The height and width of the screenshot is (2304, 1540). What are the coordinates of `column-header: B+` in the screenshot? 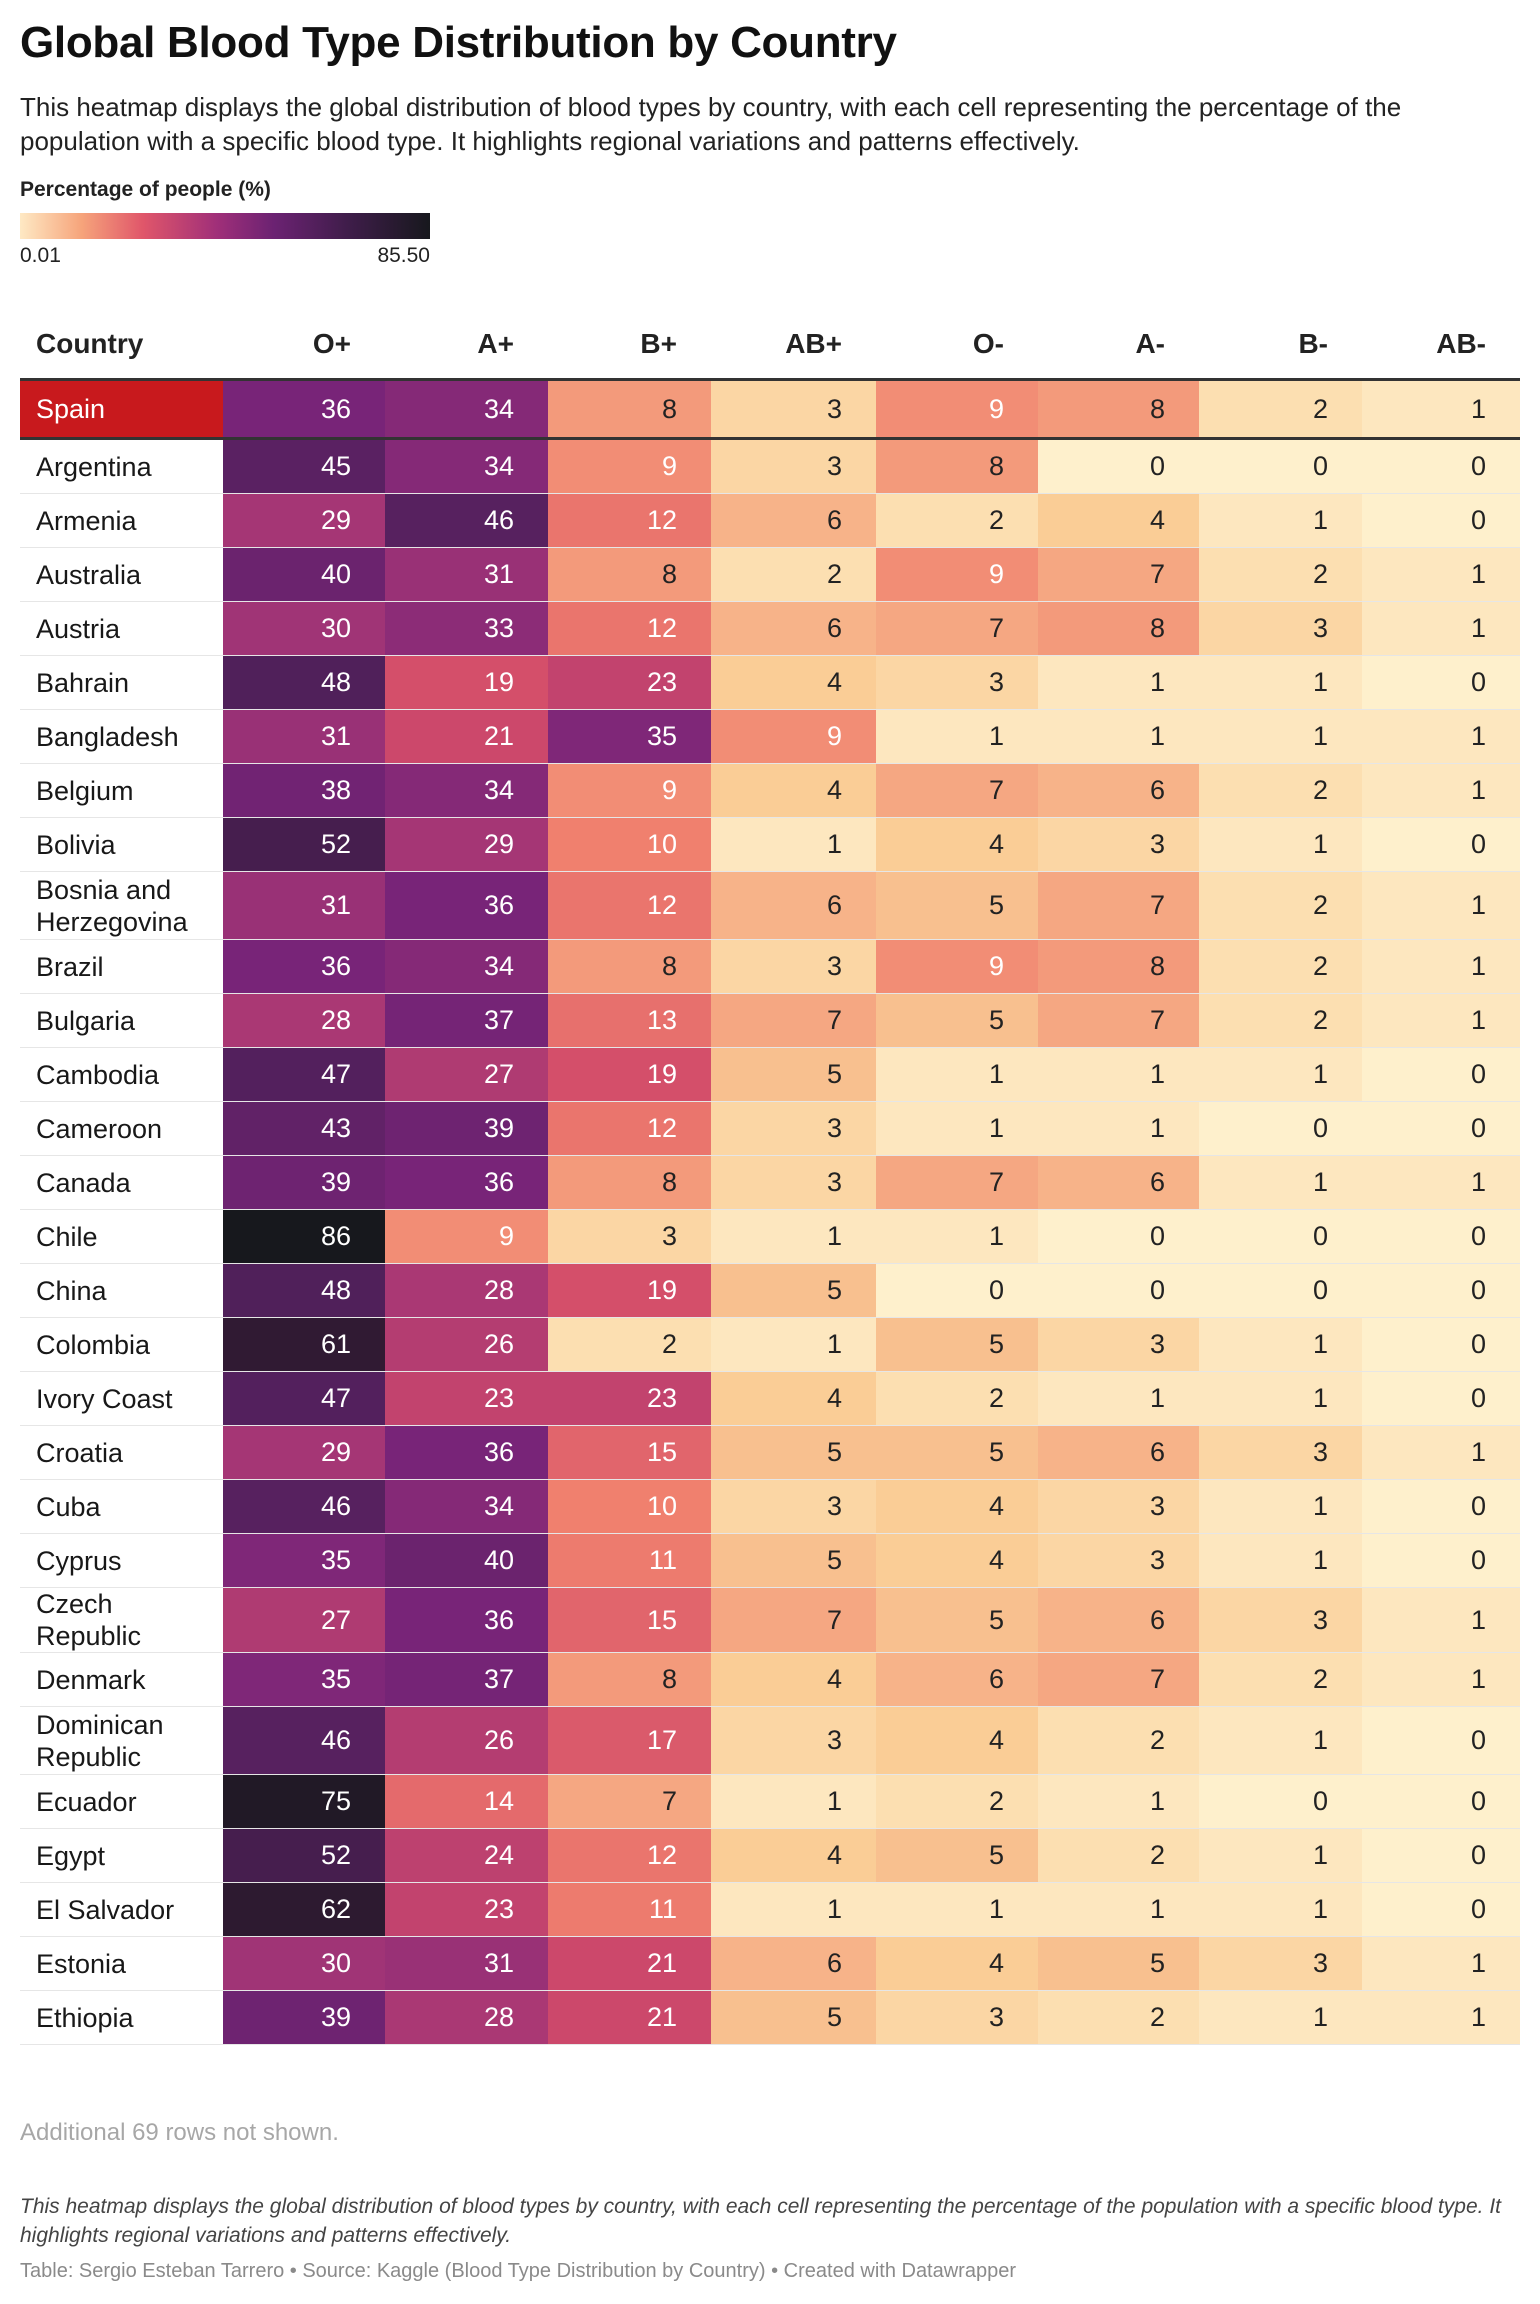 It's located at (629, 345).